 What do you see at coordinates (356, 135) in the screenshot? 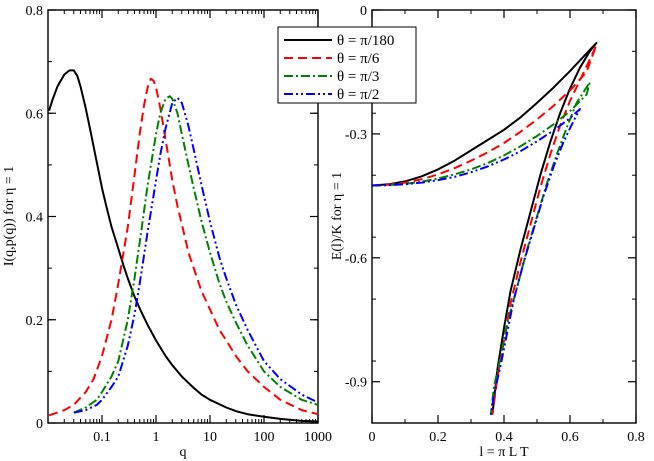
I see `right-y-tick-label: -0.3` at bounding box center [356, 135].